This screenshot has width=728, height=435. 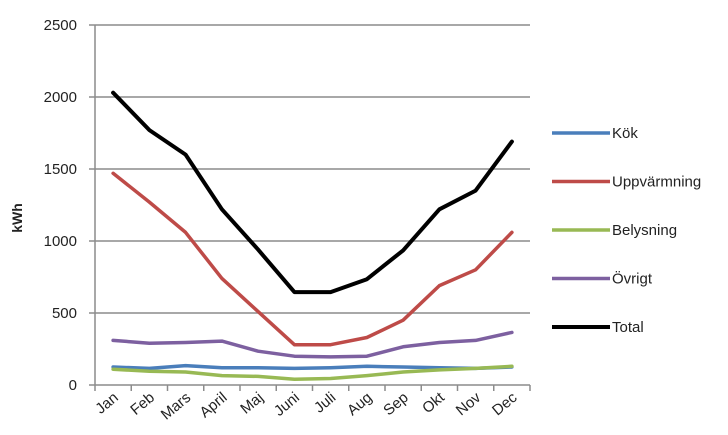 I want to click on x-tick-label: April, so click(x=214, y=405).